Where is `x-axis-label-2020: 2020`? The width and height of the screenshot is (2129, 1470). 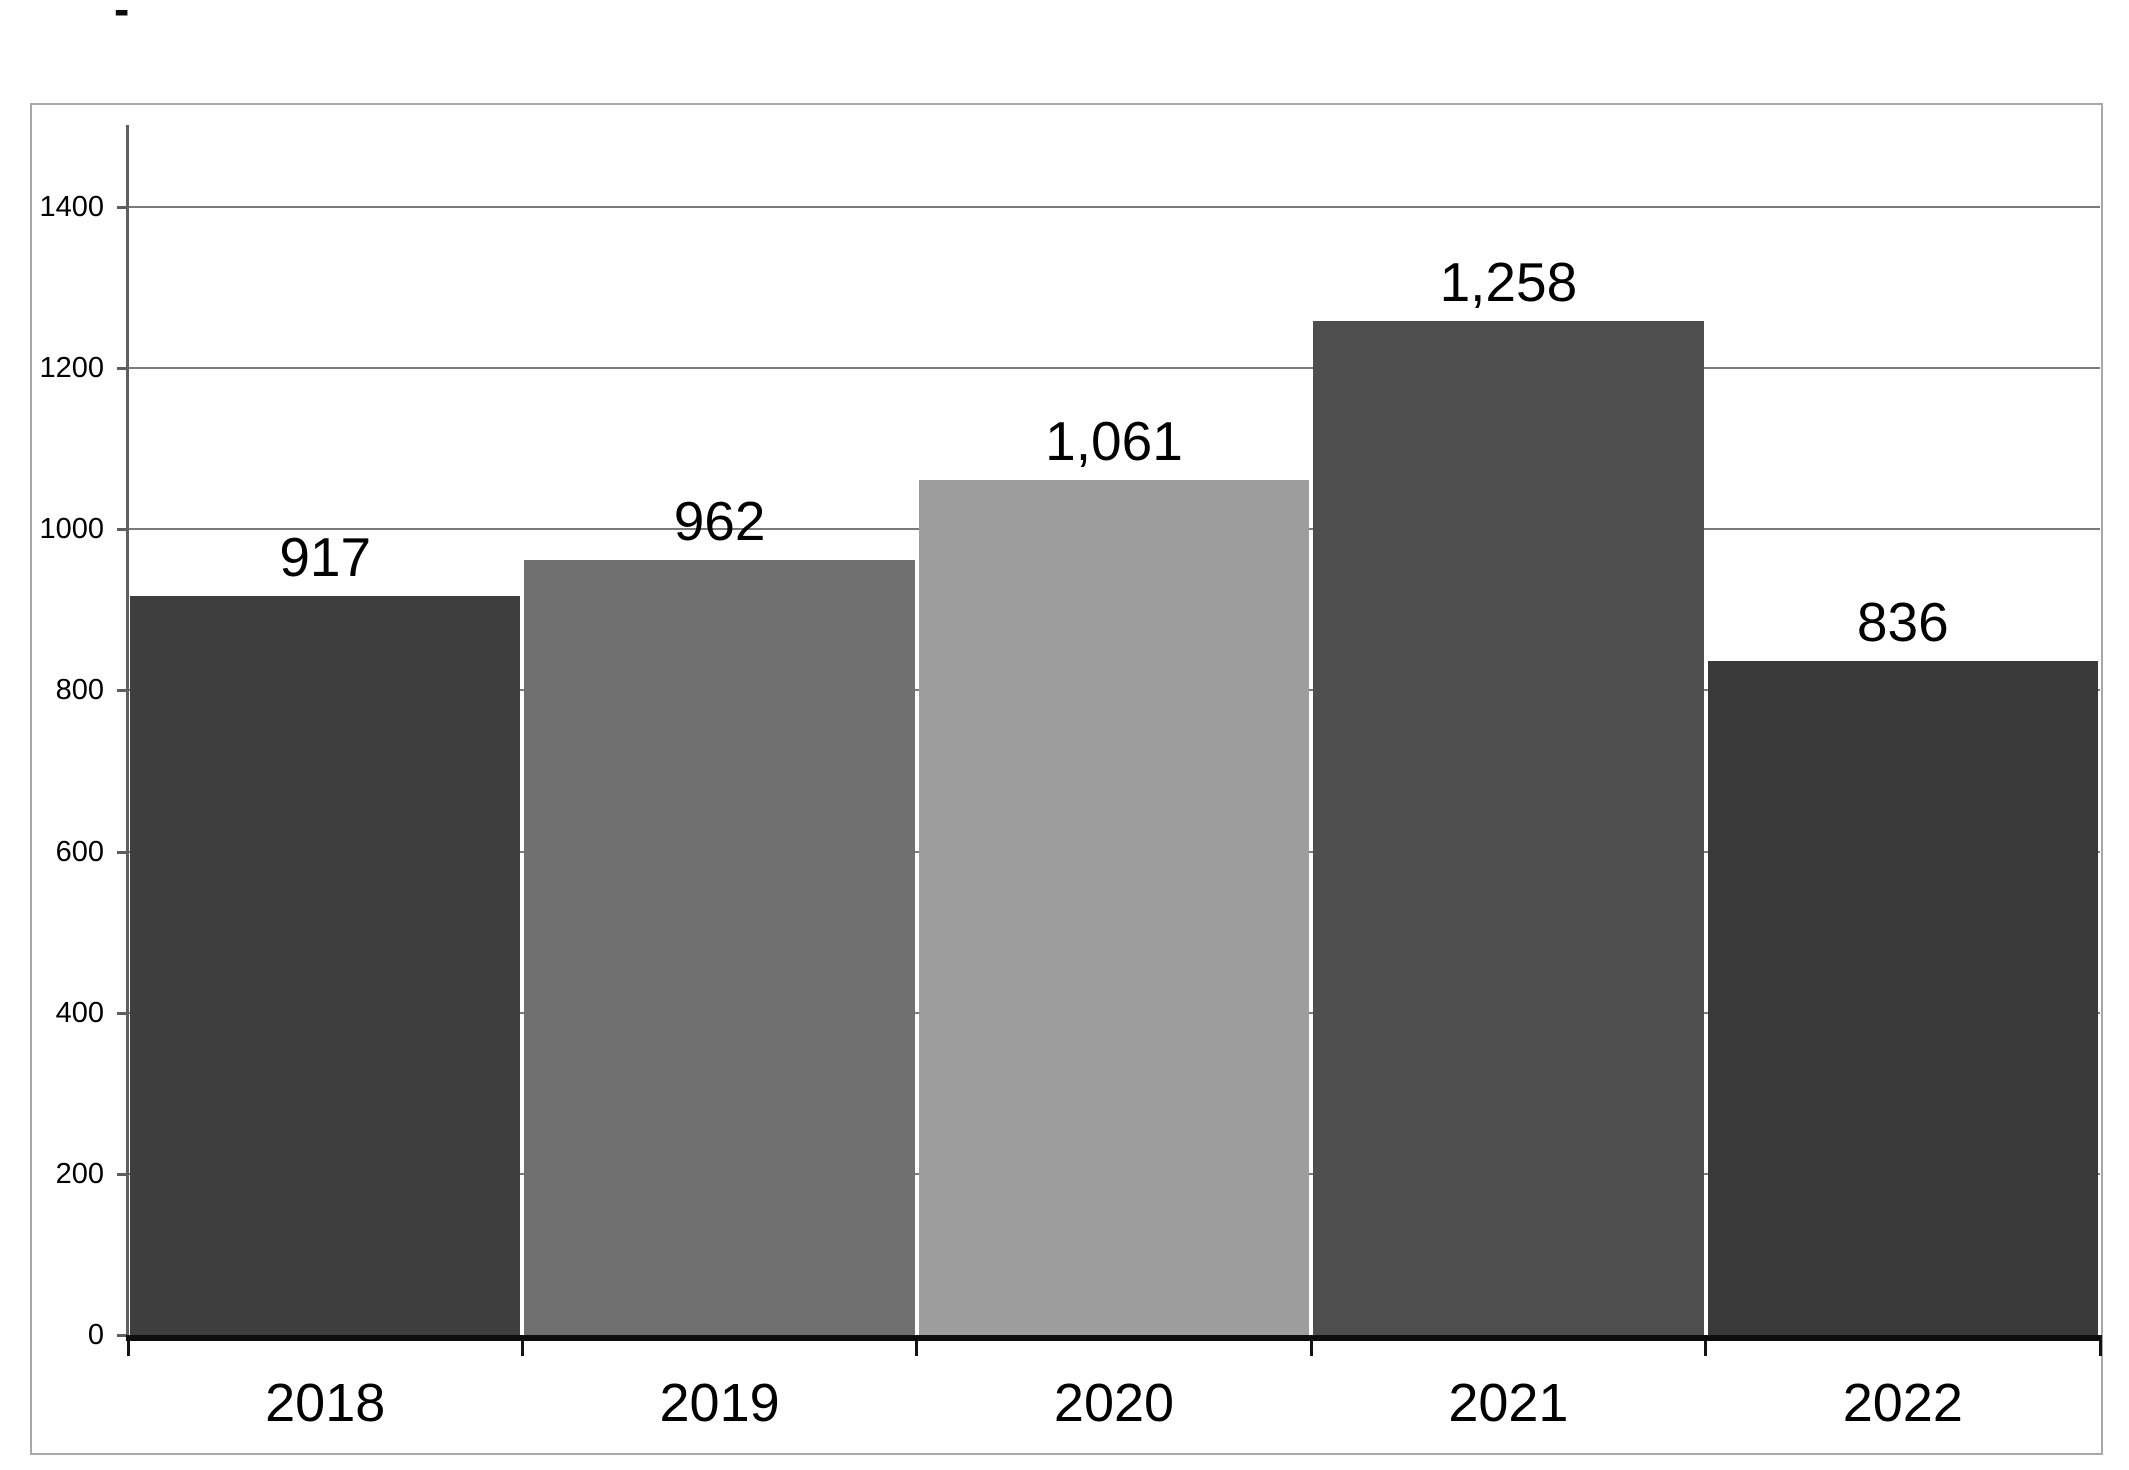 x-axis-label-2020: 2020 is located at coordinates (1114, 1403).